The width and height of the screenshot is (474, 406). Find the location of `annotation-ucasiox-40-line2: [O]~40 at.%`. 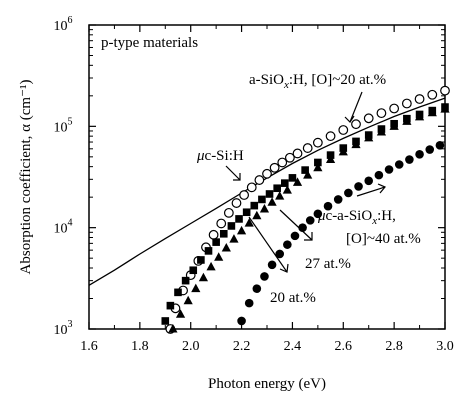

annotation-ucasiox-40-line2: [O]~40 at.% is located at coordinates (383, 239).